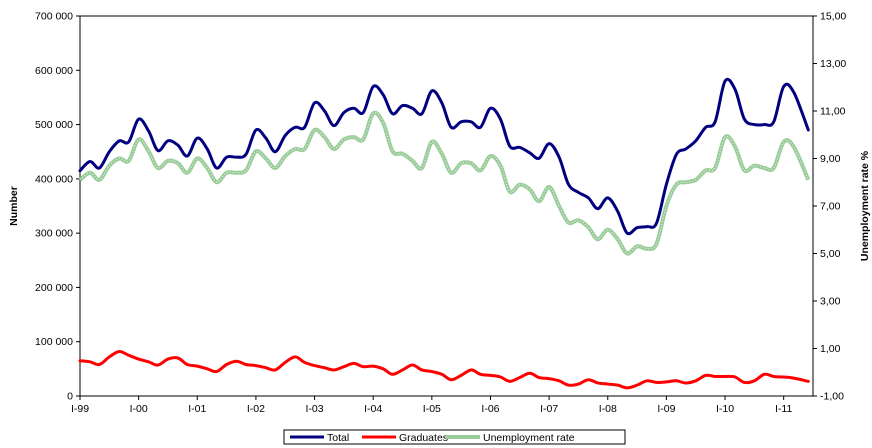 This screenshot has height=448, width=872. Describe the element at coordinates (830, 349) in the screenshot. I see `right-tick-label: 1,00` at that location.